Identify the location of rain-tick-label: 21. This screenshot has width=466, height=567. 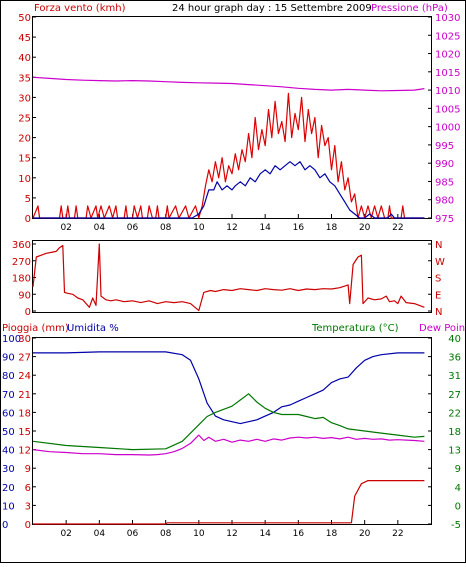
(24, 395).